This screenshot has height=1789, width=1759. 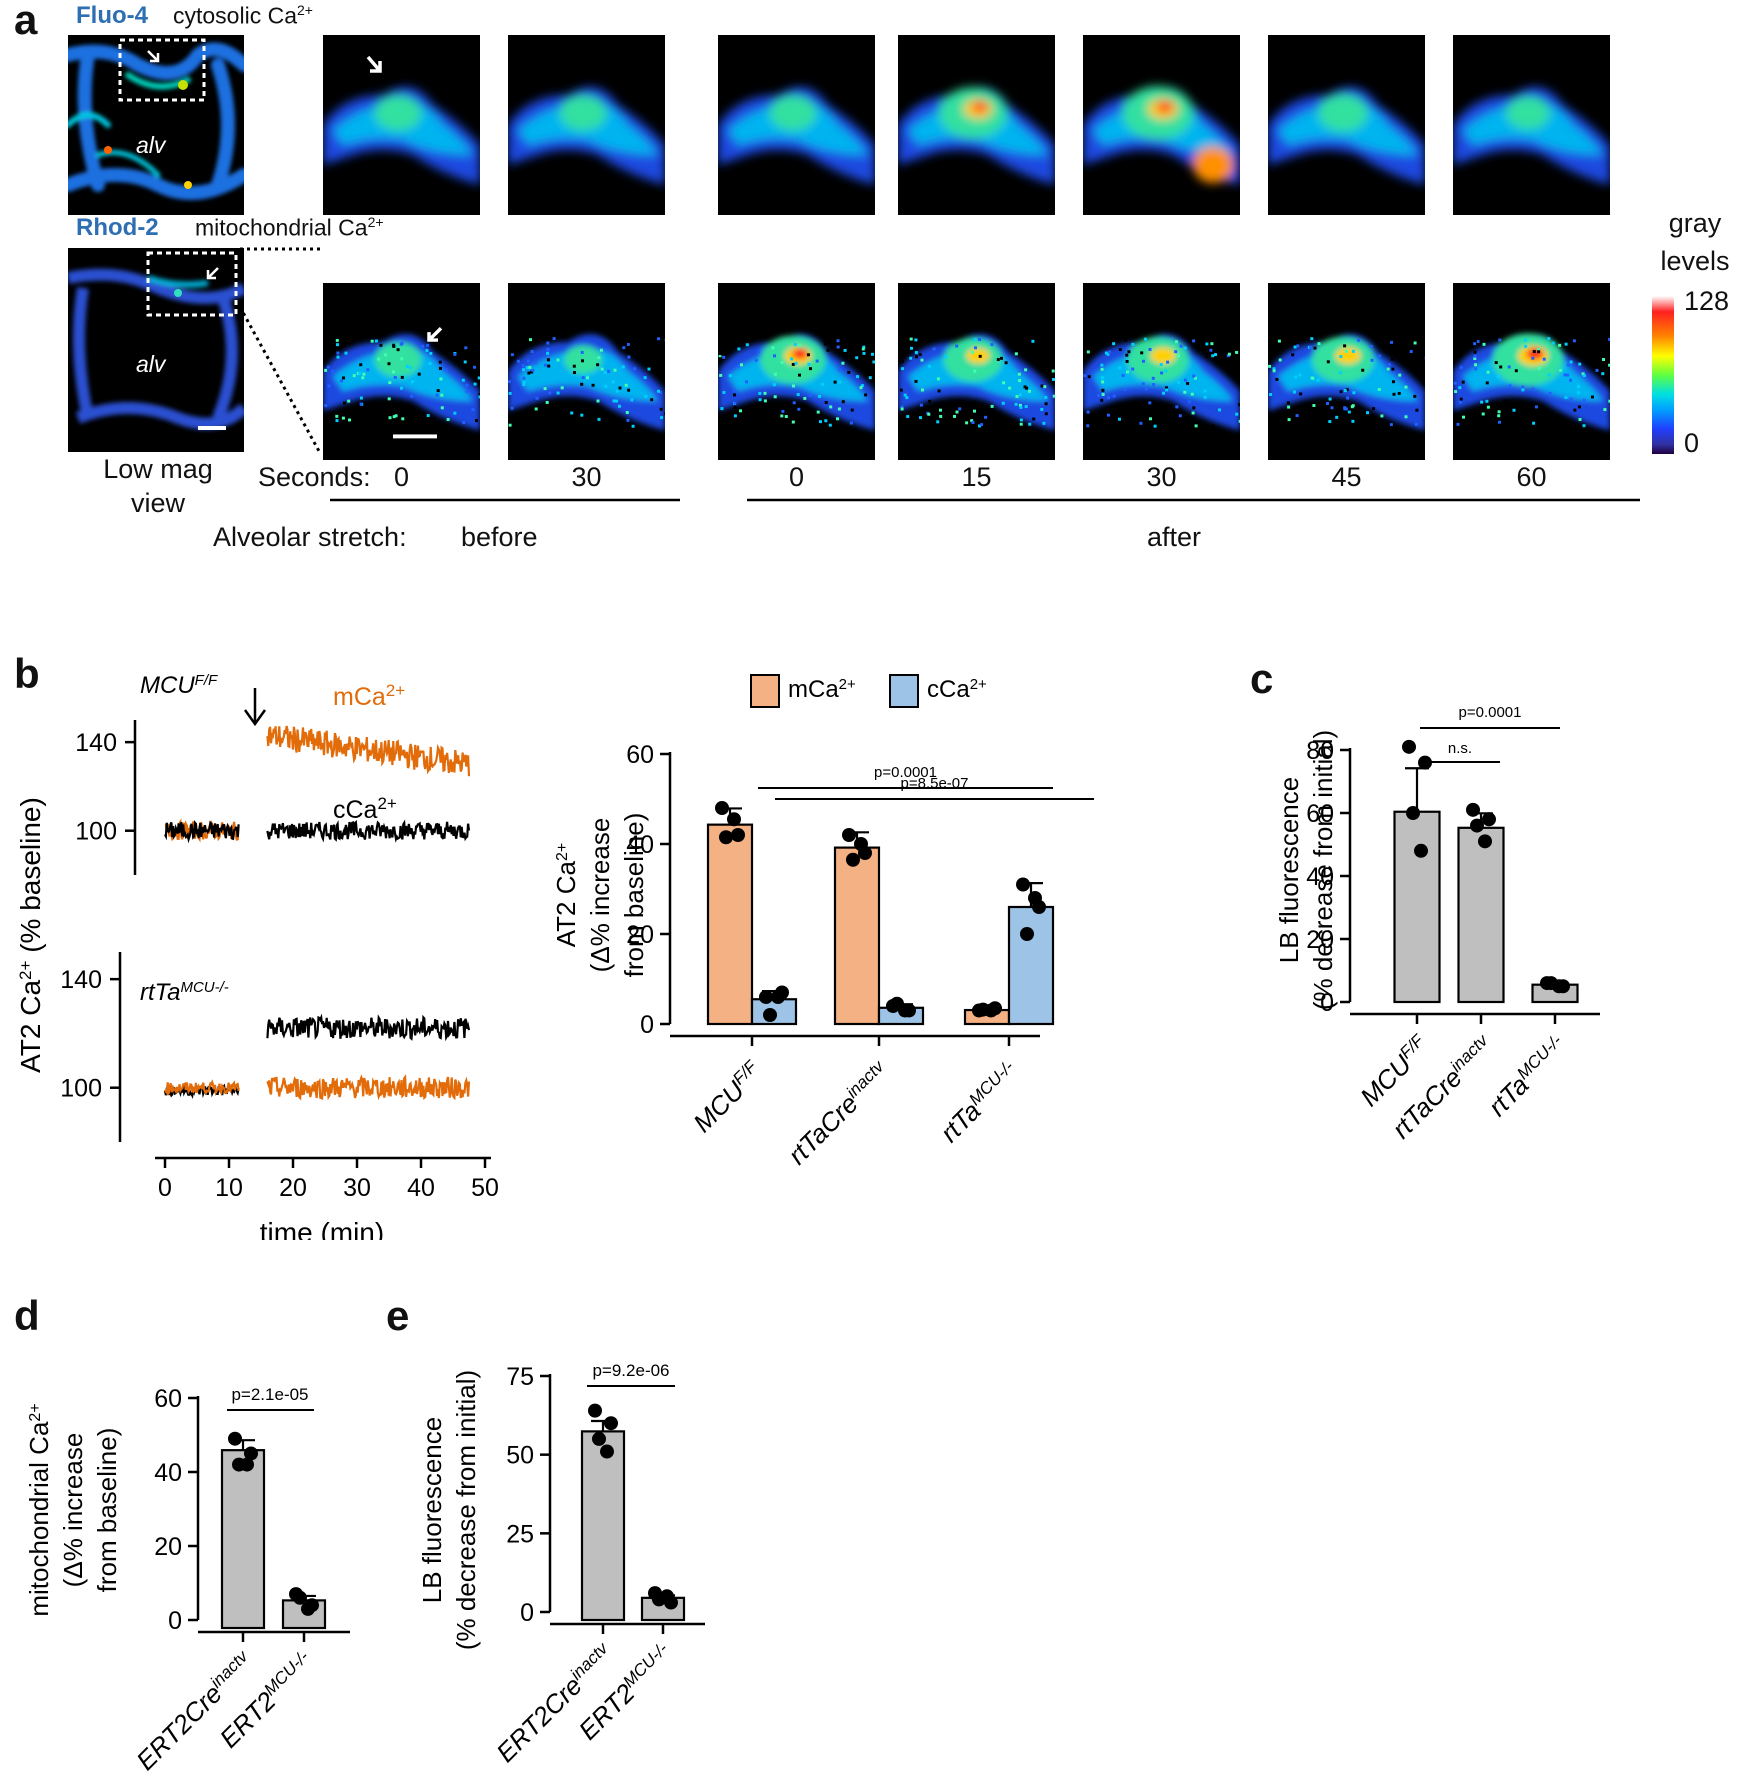 What do you see at coordinates (630, 1370) in the screenshot?
I see `comparison-label: p=9.2e-06` at bounding box center [630, 1370].